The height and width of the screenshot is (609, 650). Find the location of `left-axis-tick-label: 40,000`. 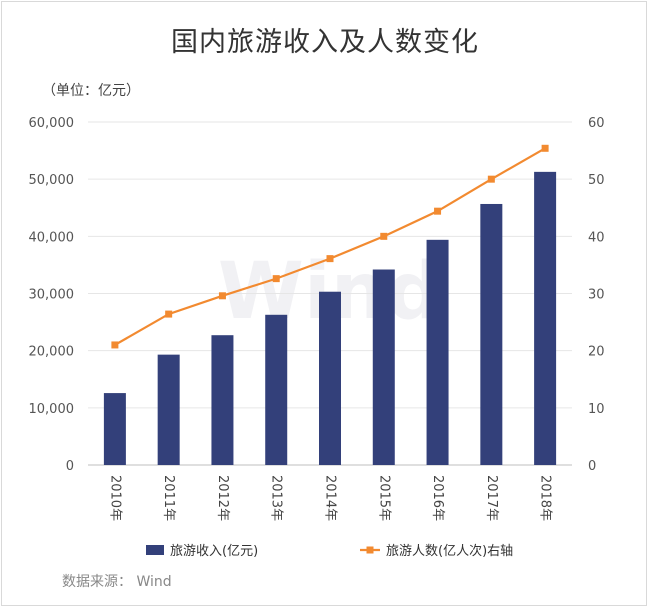

left-axis-tick-label: 40,000 is located at coordinates (52, 237).